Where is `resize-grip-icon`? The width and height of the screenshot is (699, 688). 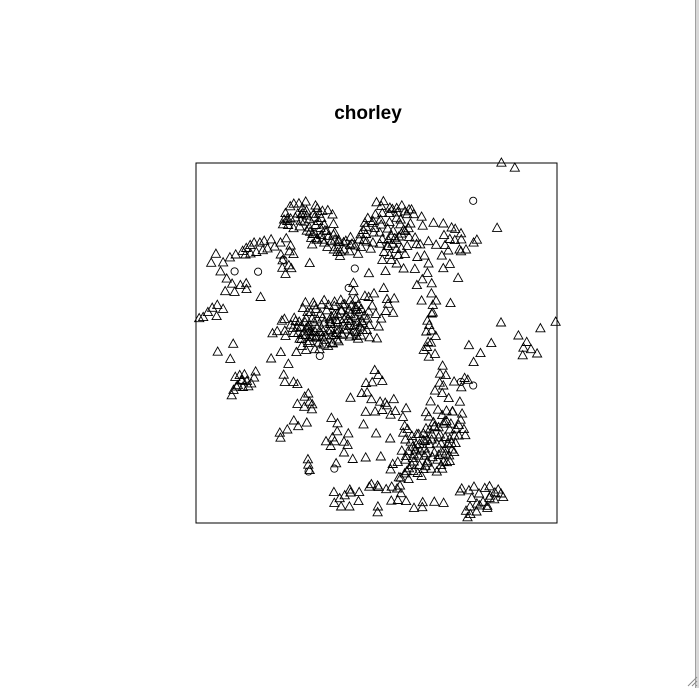
resize-grip-icon is located at coordinates (692, 681).